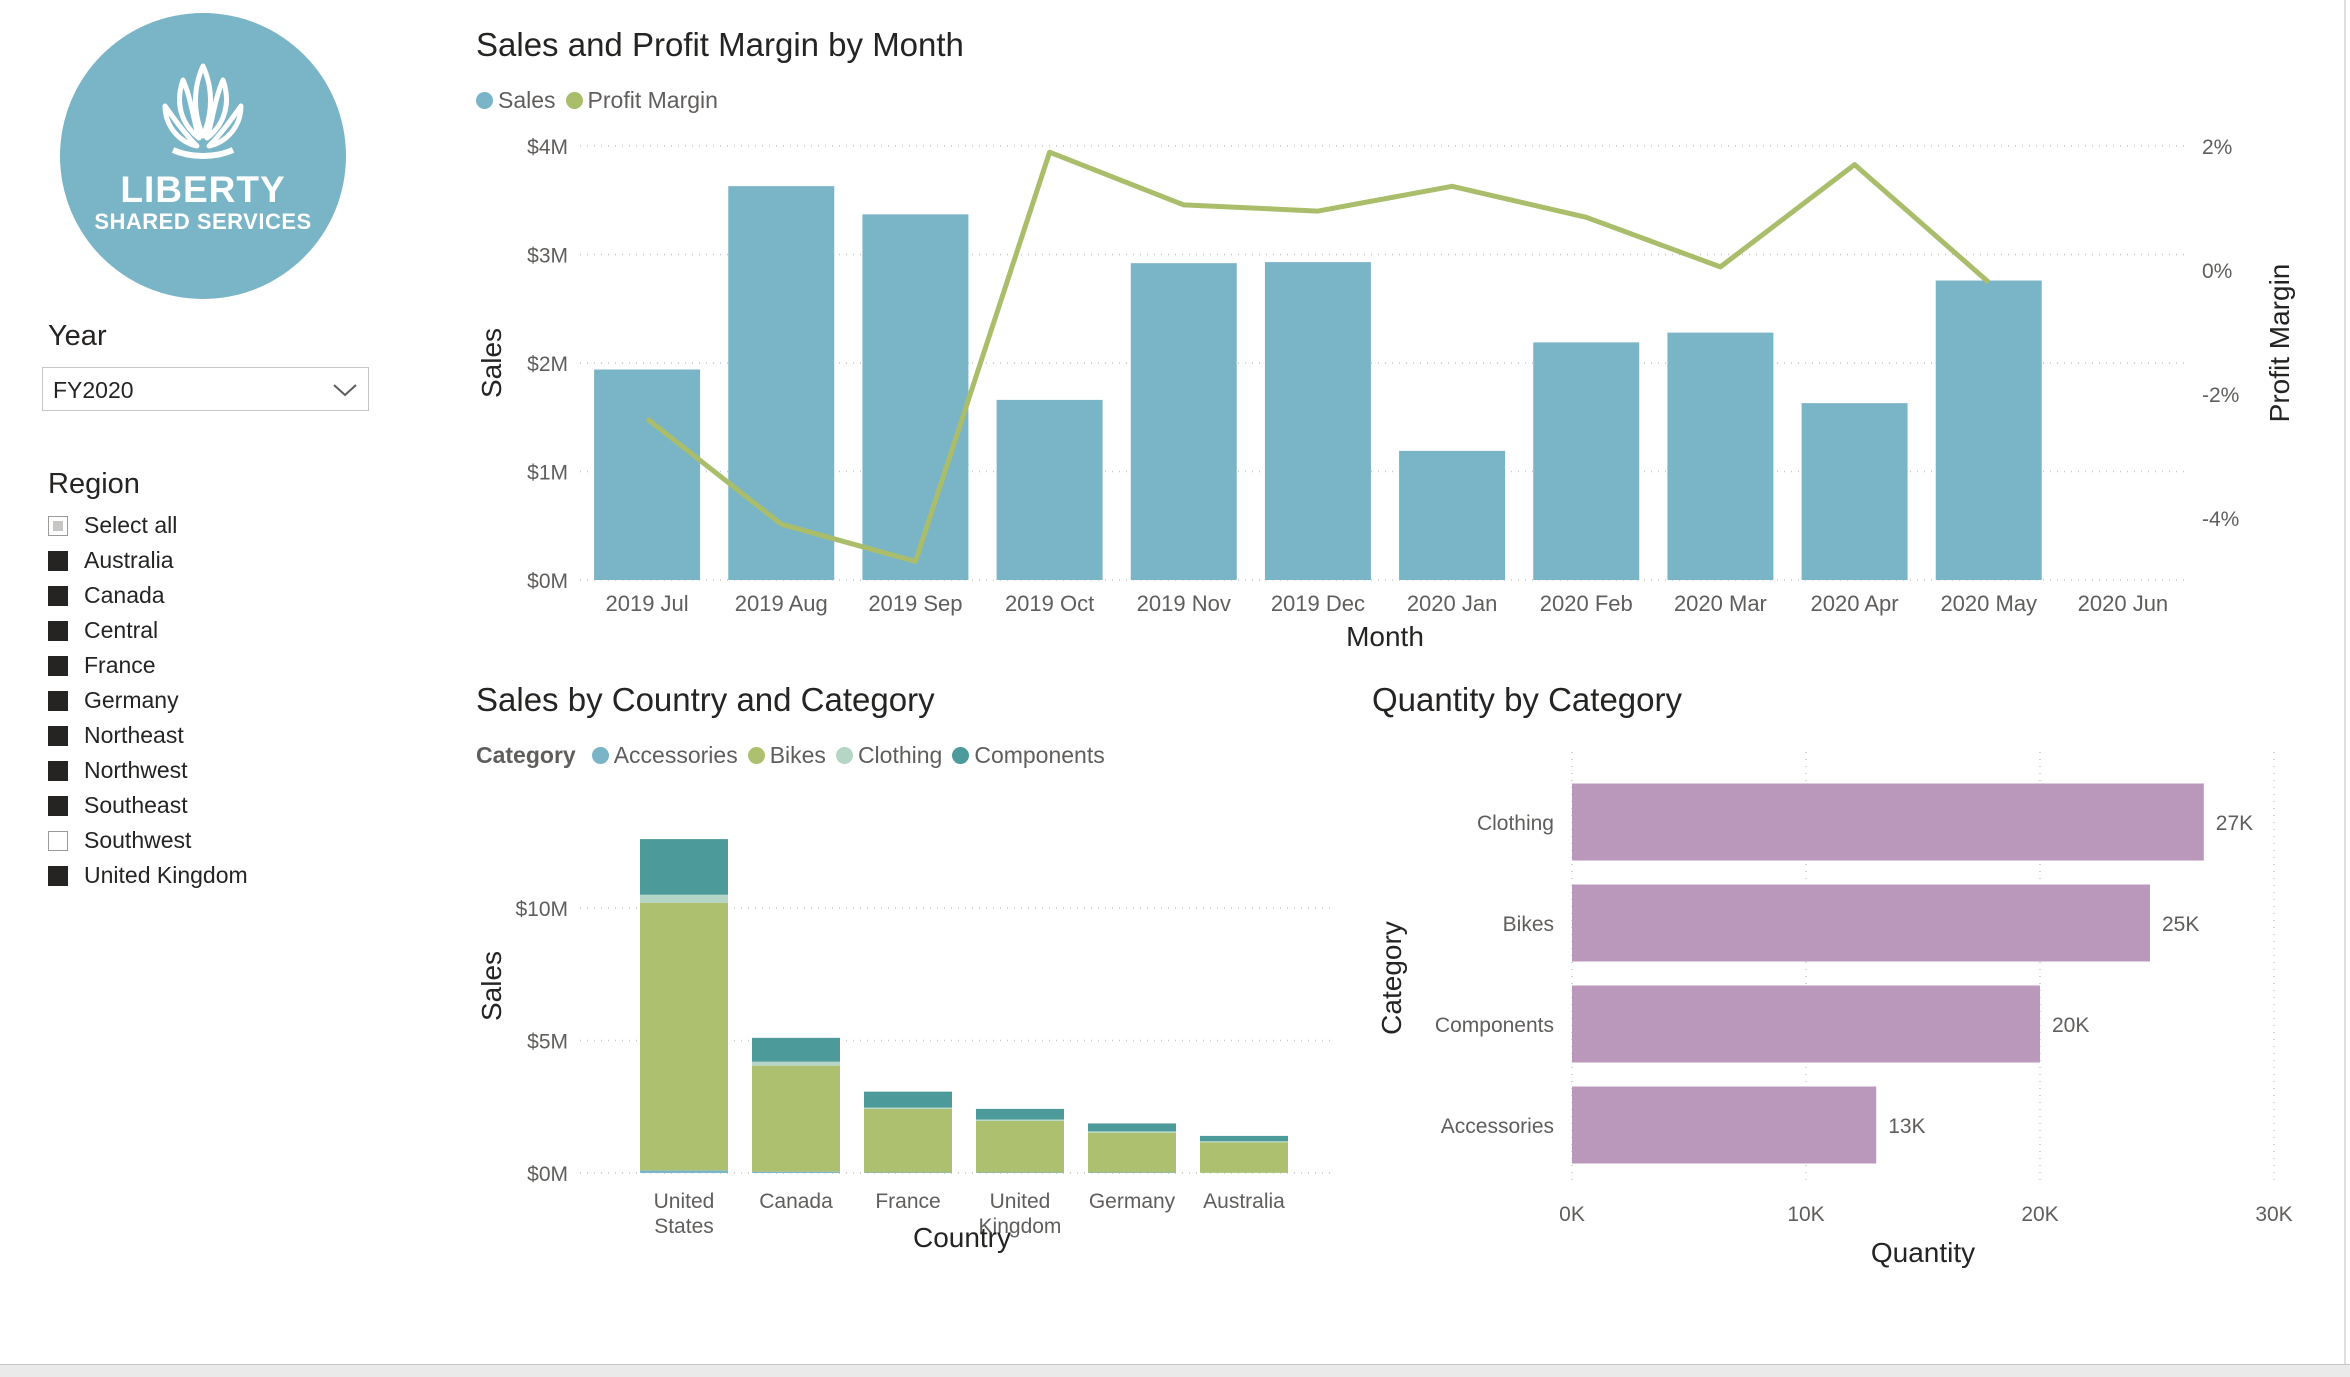 This screenshot has width=2350, height=1377. I want to click on legend-sales-profit: Sales Profit Margin, so click(602, 100).